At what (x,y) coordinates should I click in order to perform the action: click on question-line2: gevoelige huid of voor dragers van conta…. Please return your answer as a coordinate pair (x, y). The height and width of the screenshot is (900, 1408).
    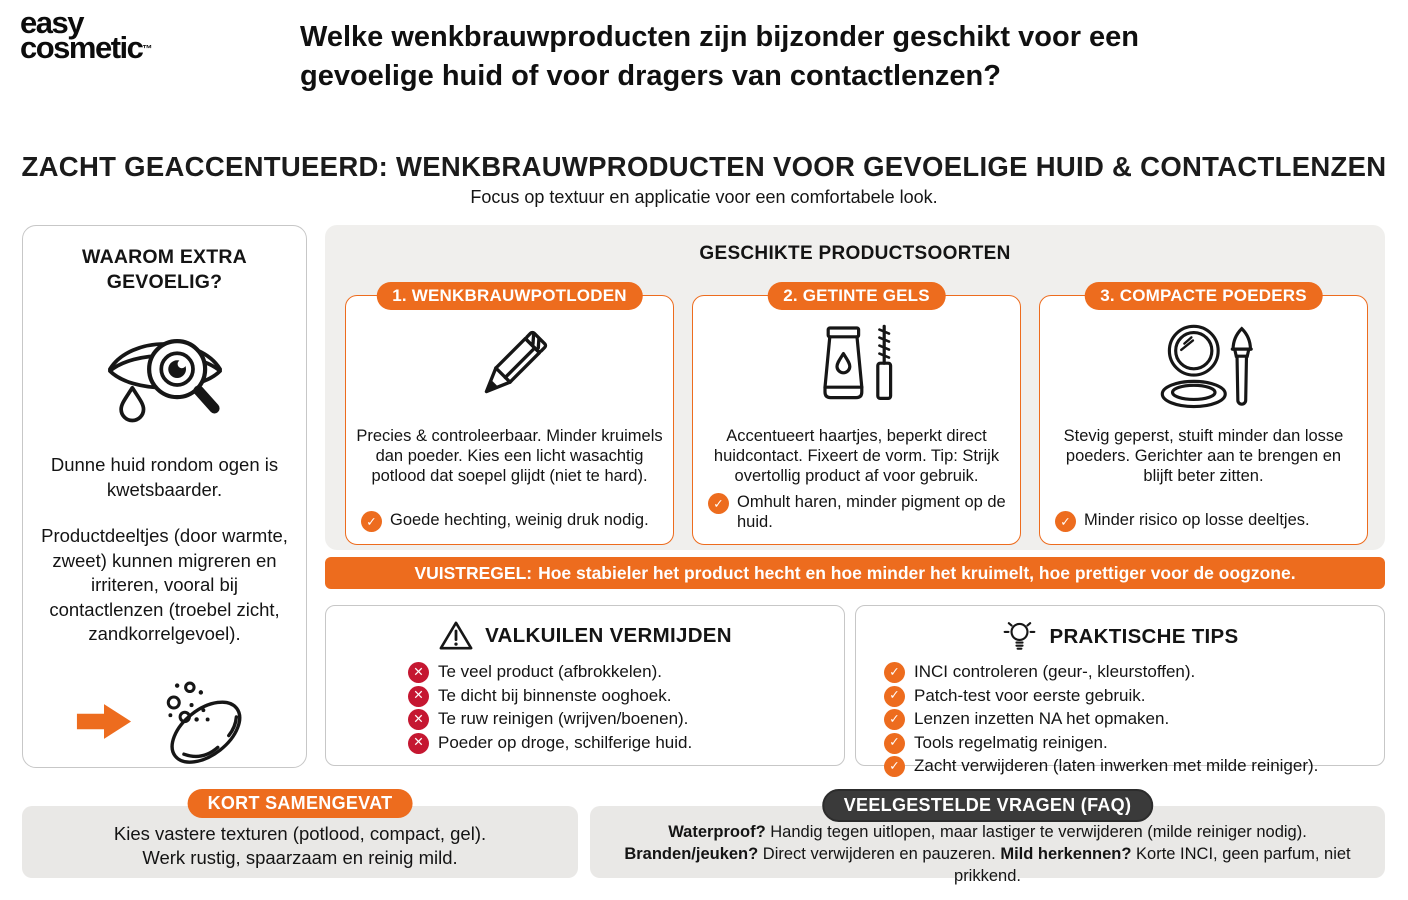
    Looking at the image, I should click on (650, 76).